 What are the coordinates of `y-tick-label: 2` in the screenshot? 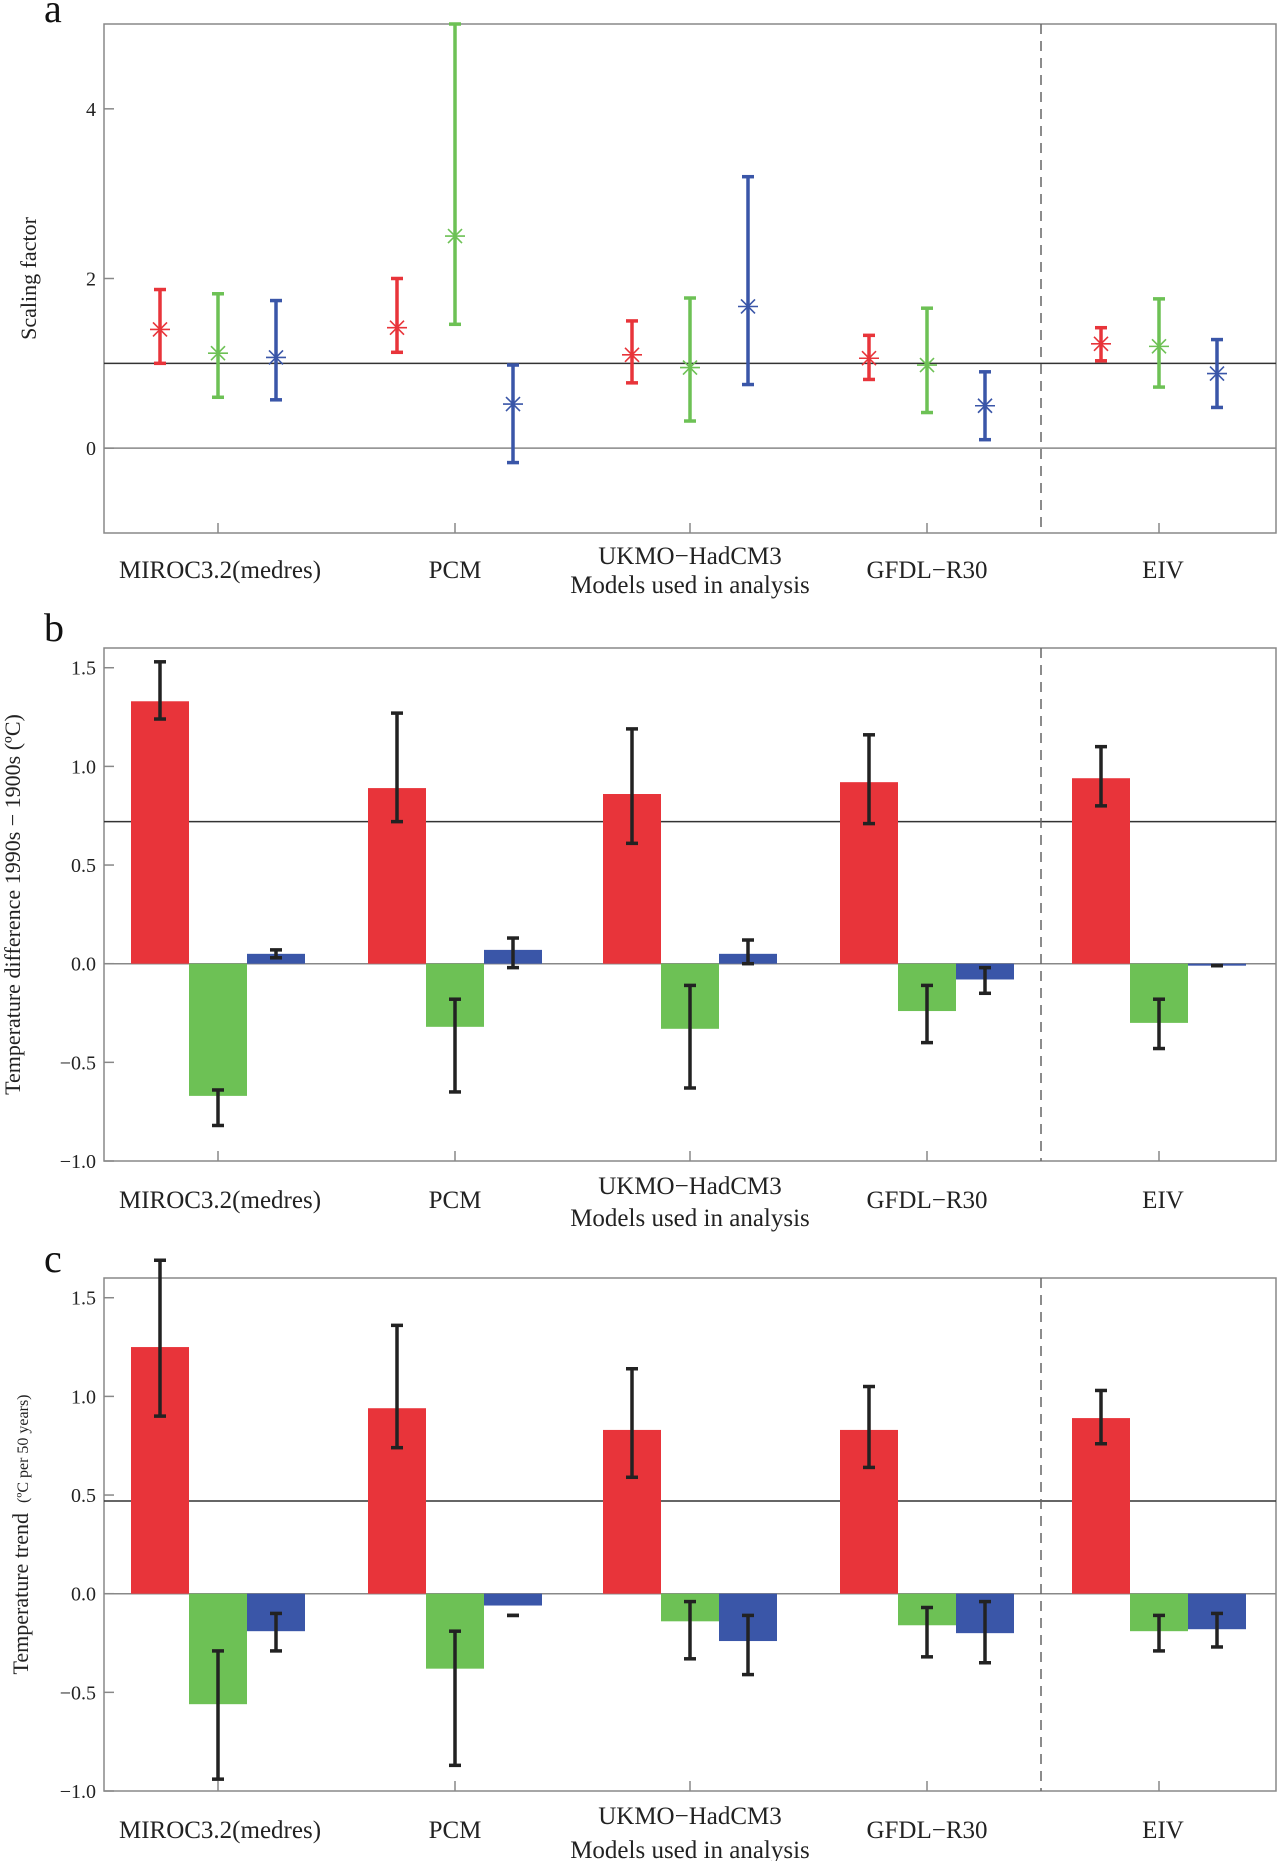 It's located at (91, 280).